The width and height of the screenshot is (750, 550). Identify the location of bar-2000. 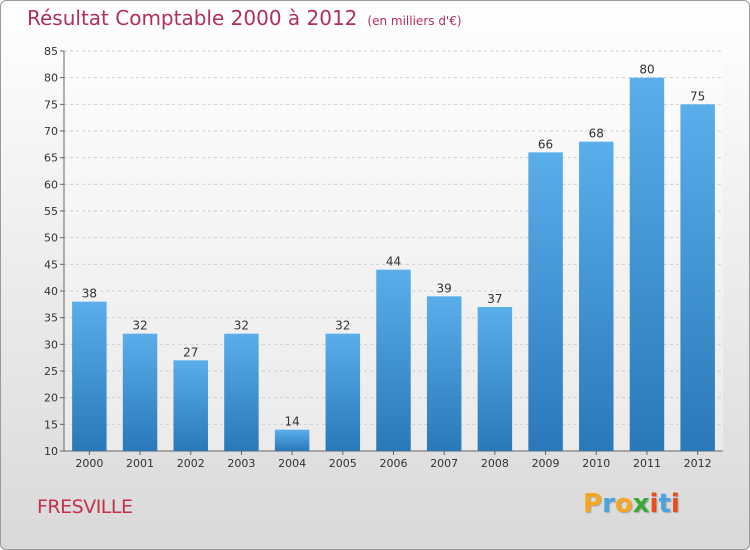
(89, 376).